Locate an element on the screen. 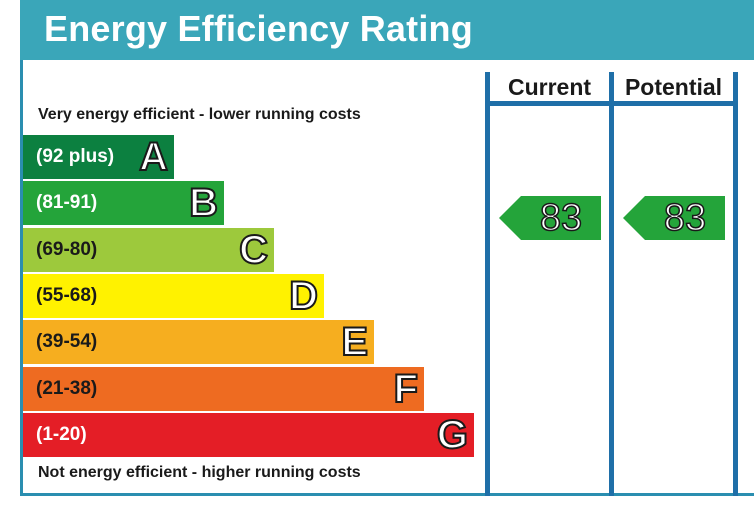  current-column-right-line is located at coordinates (611, 284).